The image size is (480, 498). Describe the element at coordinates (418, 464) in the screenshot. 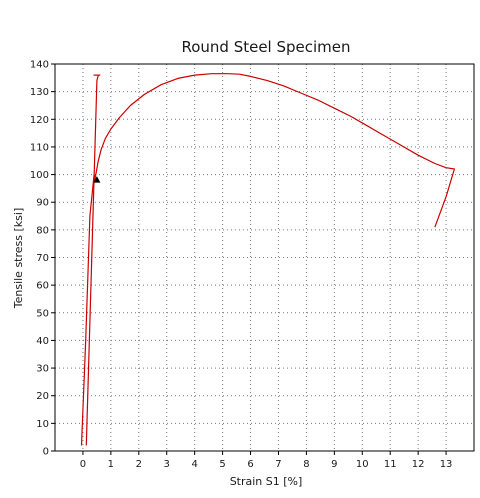

I see `x-tick-label: 12` at that location.